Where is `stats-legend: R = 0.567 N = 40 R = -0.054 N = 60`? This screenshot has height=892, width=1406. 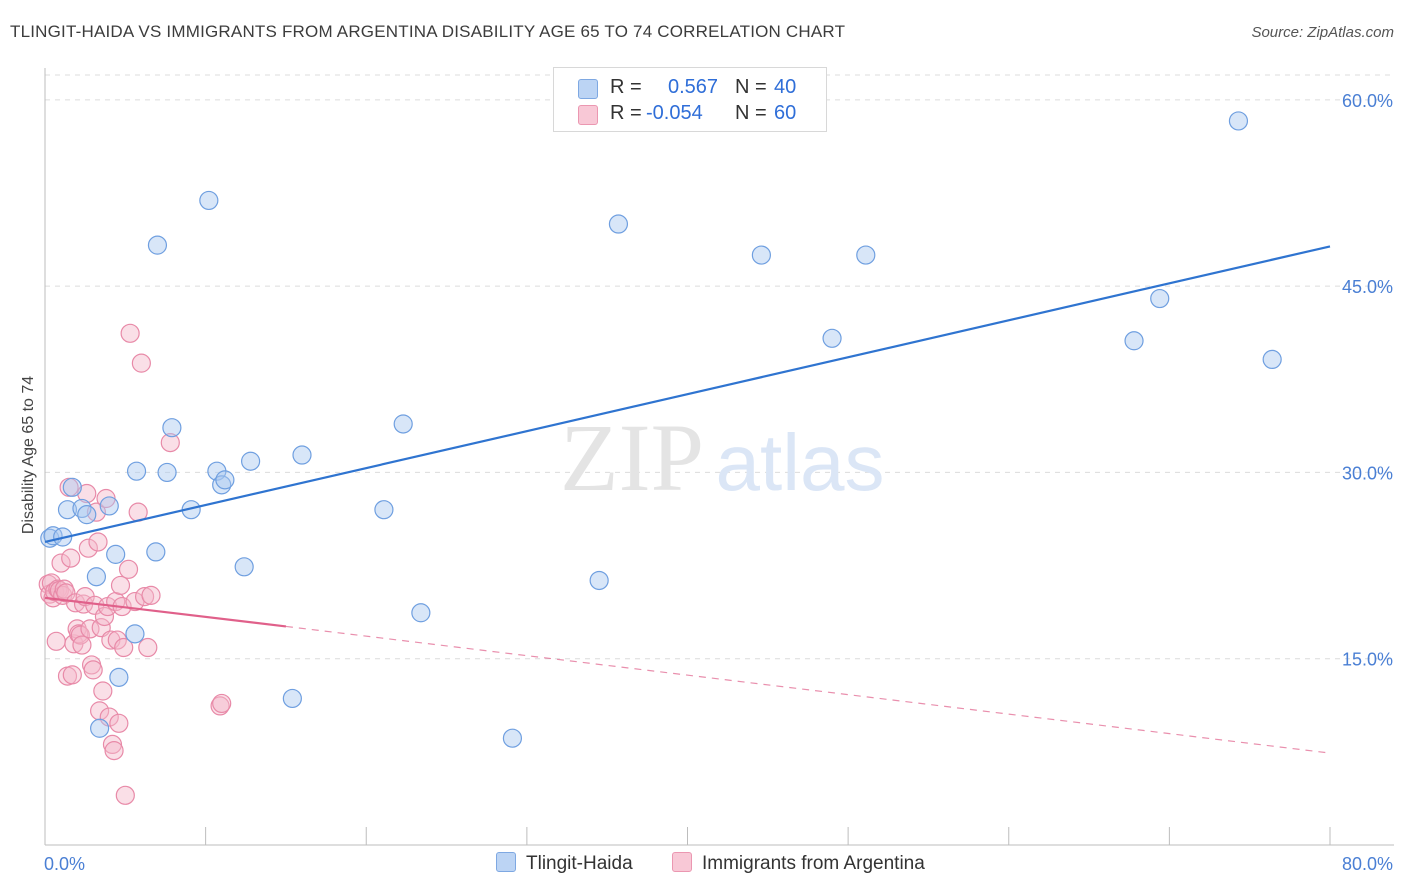 stats-legend: R = 0.567 N = 40 R = -0.054 N = 60 is located at coordinates (690, 99).